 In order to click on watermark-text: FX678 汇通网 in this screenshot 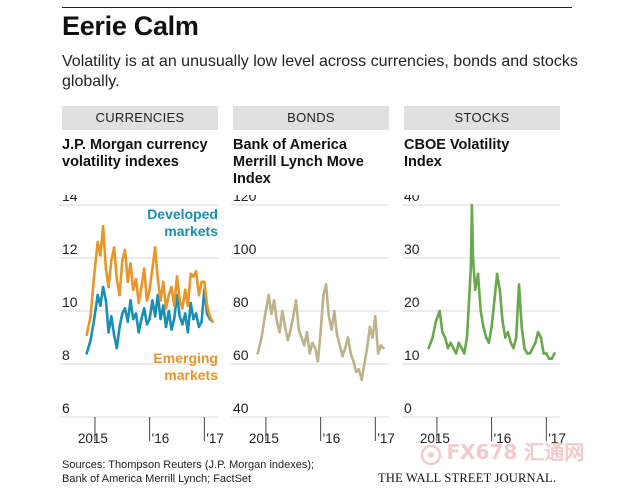, I will do `click(515, 452)`.